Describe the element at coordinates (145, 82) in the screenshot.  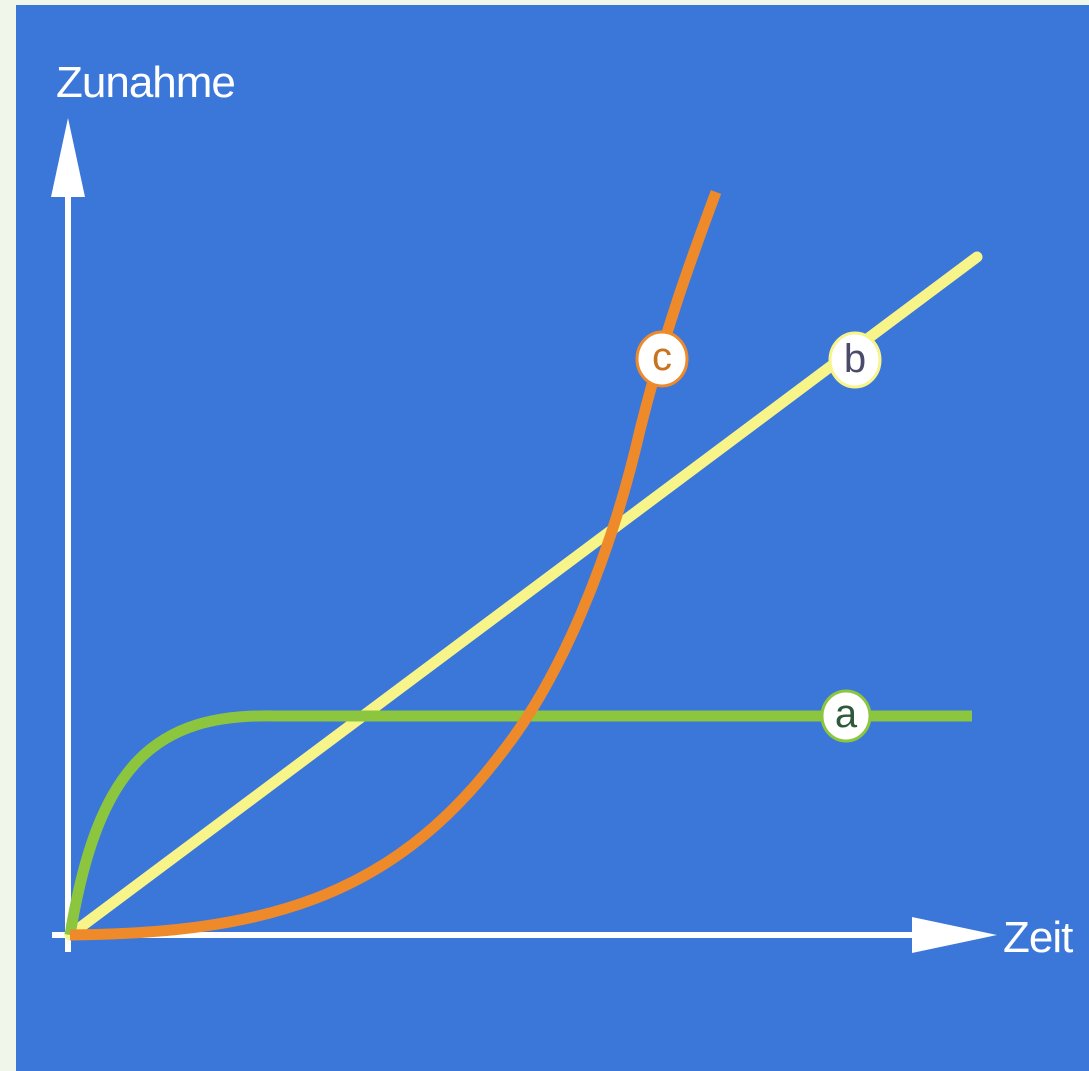
I see `y-axis-label: Zunahme` at that location.